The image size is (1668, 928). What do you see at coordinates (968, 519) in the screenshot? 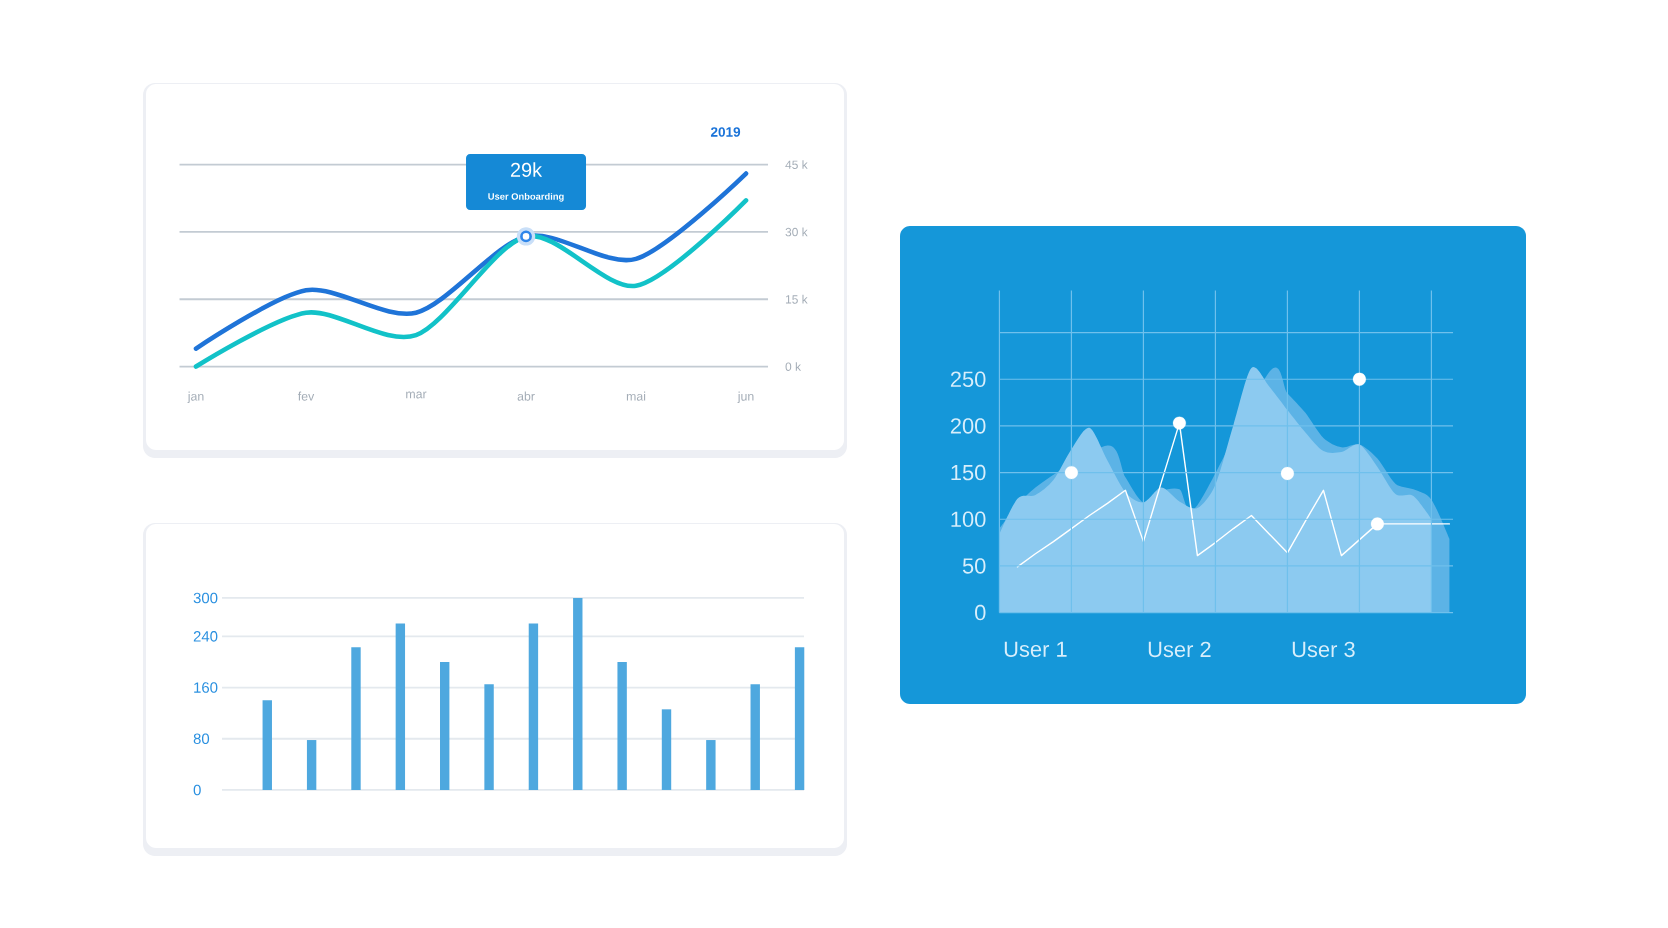
I see `y-tick-label: 100` at bounding box center [968, 519].